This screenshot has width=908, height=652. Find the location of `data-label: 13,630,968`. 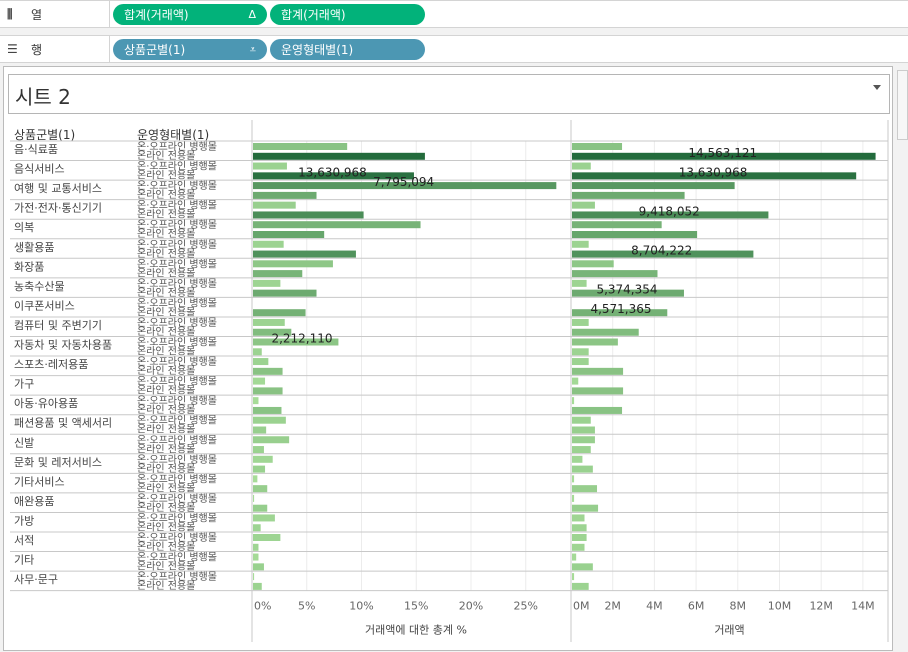

data-label: 13,630,968 is located at coordinates (332, 172).